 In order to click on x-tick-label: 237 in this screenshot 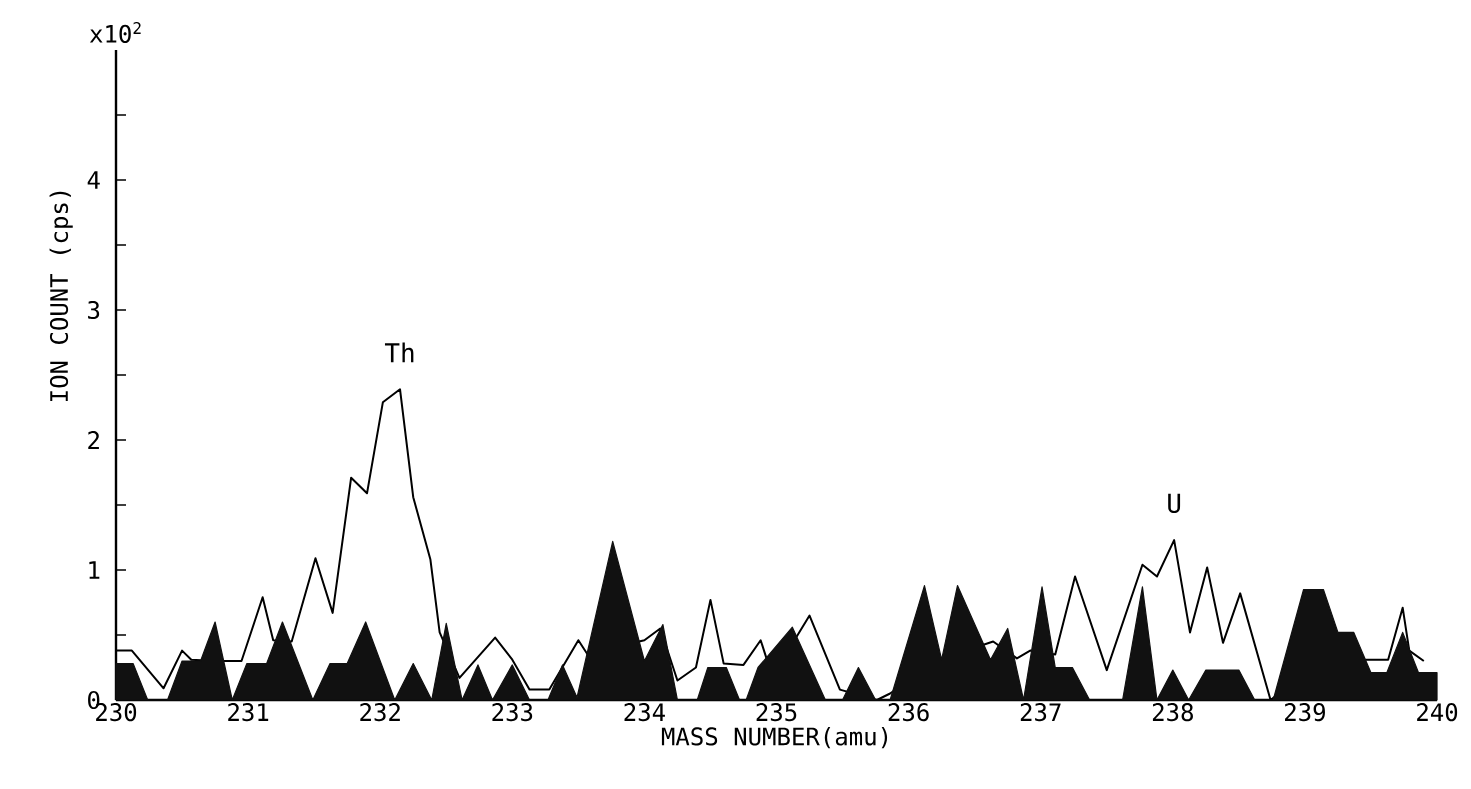, I will do `click(1040, 712)`.